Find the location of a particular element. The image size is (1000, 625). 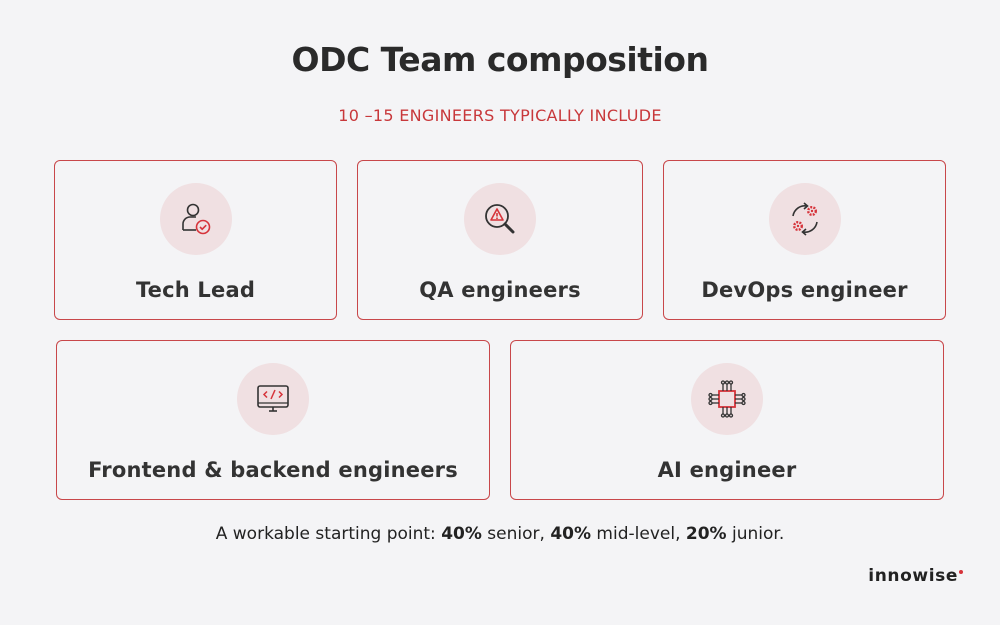

card-label: Tech Lead is located at coordinates (195, 290).